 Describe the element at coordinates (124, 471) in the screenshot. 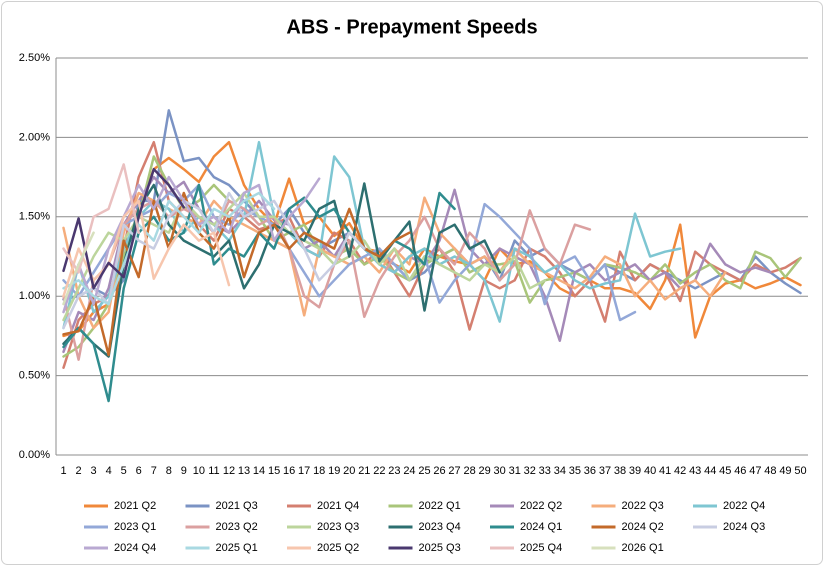

I see `x-tick-label: 5` at that location.